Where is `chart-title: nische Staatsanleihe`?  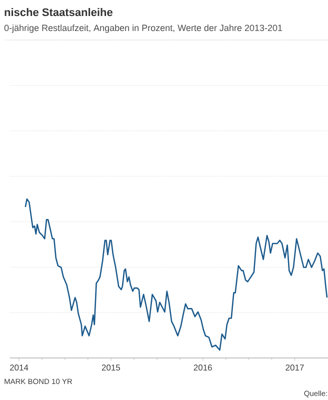
chart-title: nische Staatsanleihe is located at coordinates (58, 12).